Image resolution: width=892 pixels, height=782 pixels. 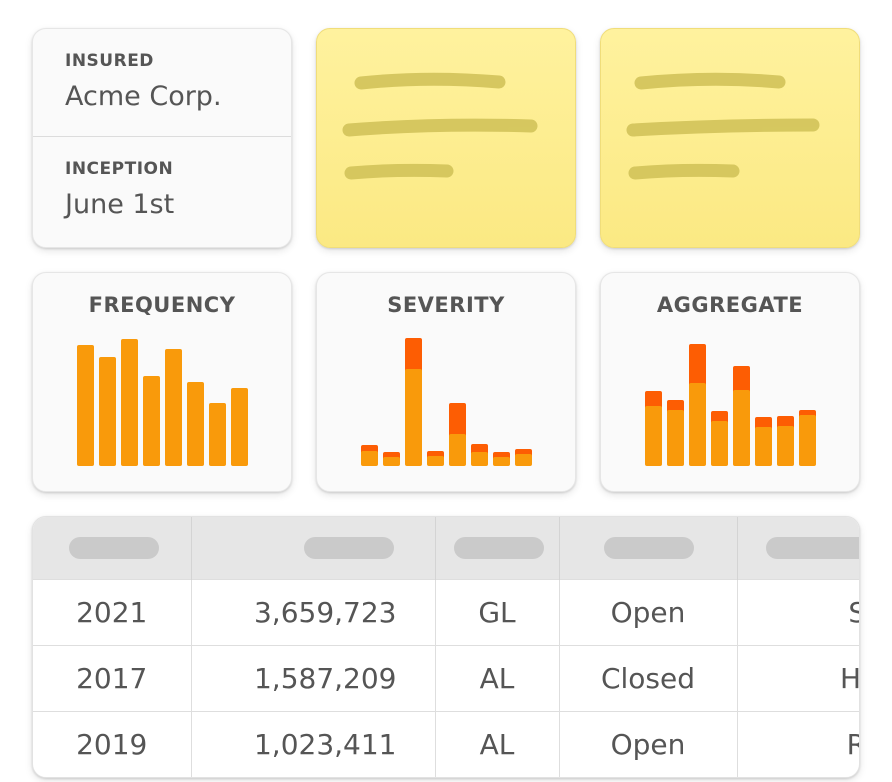 What do you see at coordinates (112, 744) in the screenshot?
I see `year-cell: 2019` at bounding box center [112, 744].